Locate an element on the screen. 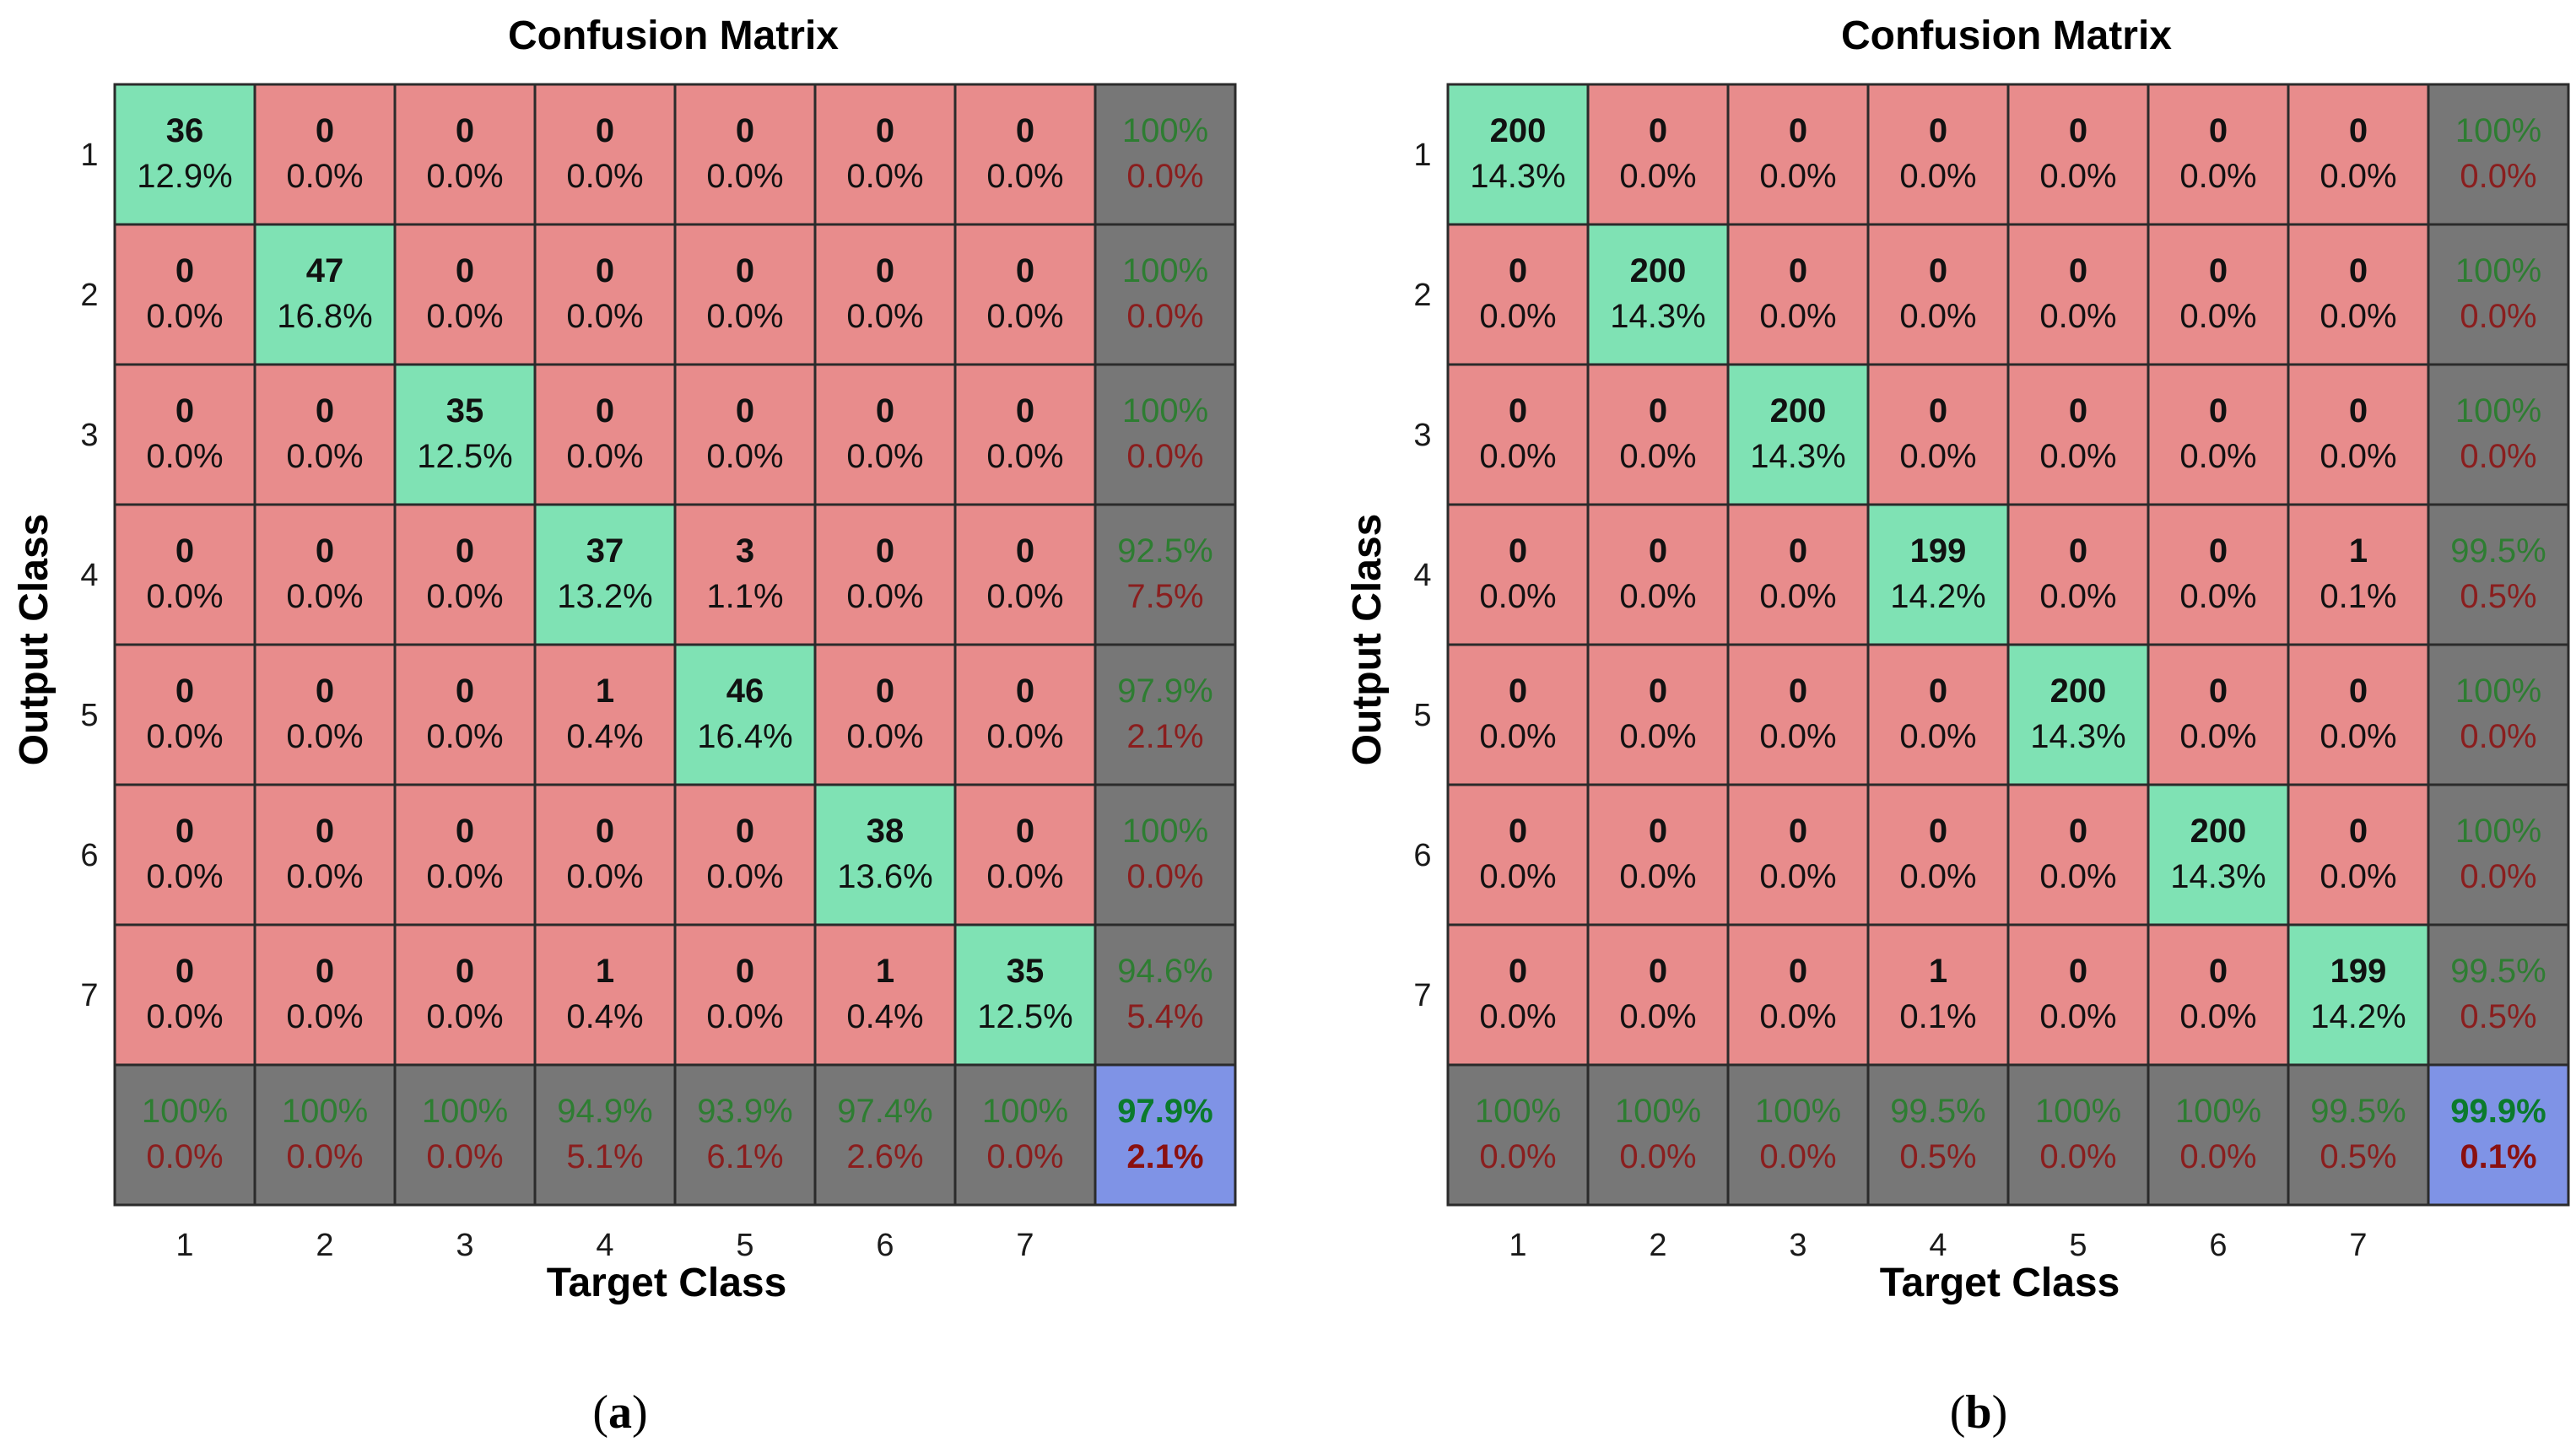 The image size is (2576, 1453). col-summary-correct: 99.5% is located at coordinates (2358, 1111).